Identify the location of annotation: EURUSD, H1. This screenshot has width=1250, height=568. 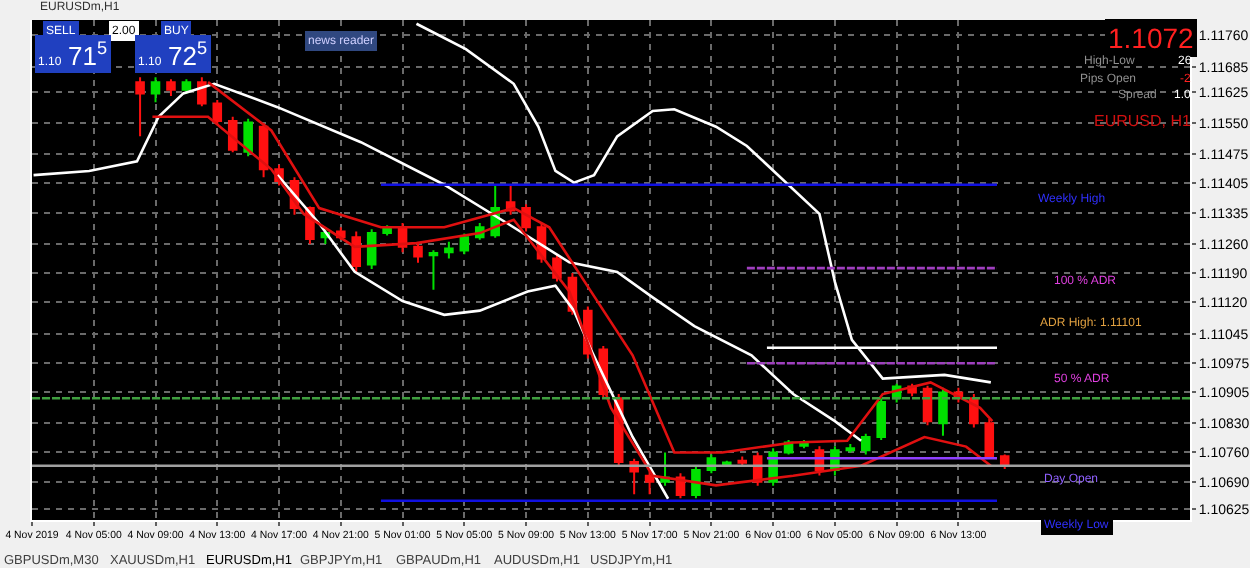
(1143, 121).